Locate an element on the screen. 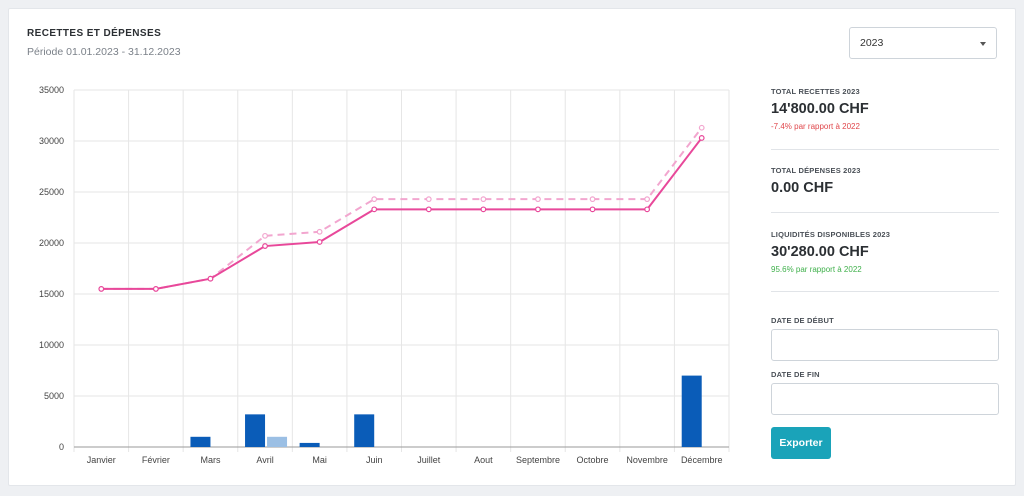 Image resolution: width=1024 pixels, height=496 pixels. x-tick-label: Février is located at coordinates (156, 460).